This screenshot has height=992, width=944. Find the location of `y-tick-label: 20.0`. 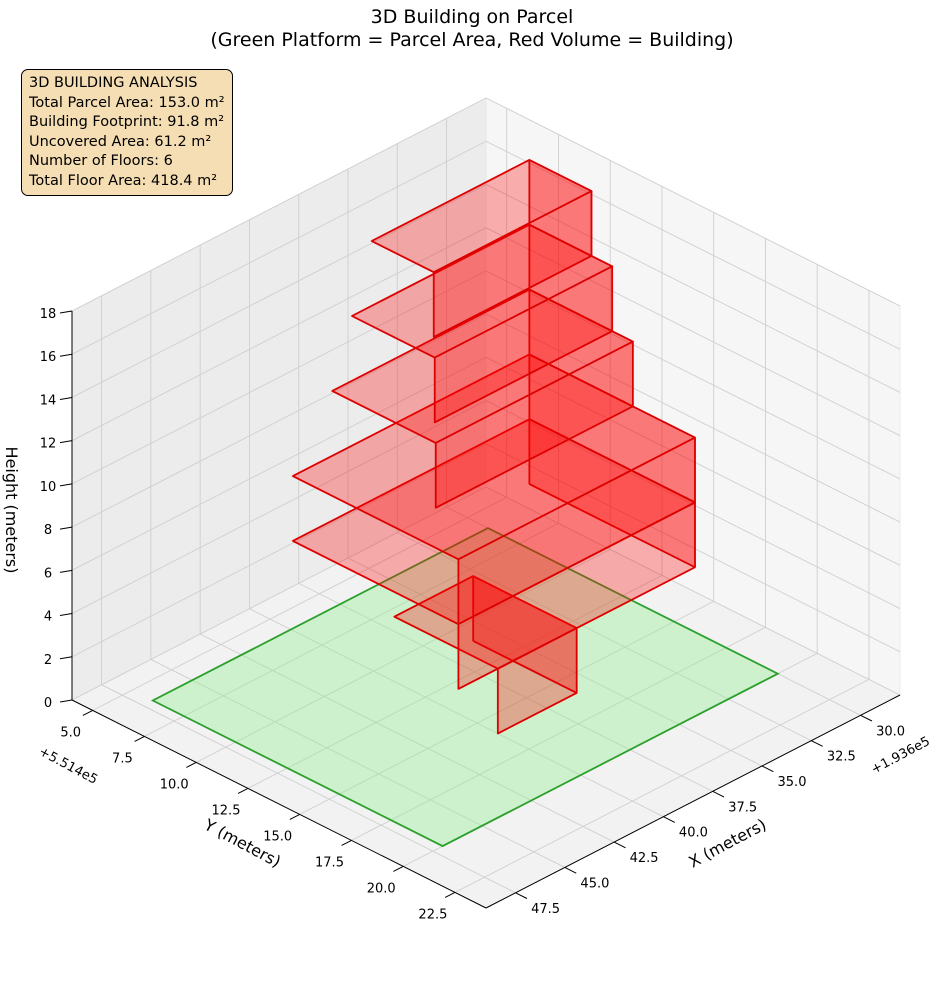

y-tick-label: 20.0 is located at coordinates (381, 888).